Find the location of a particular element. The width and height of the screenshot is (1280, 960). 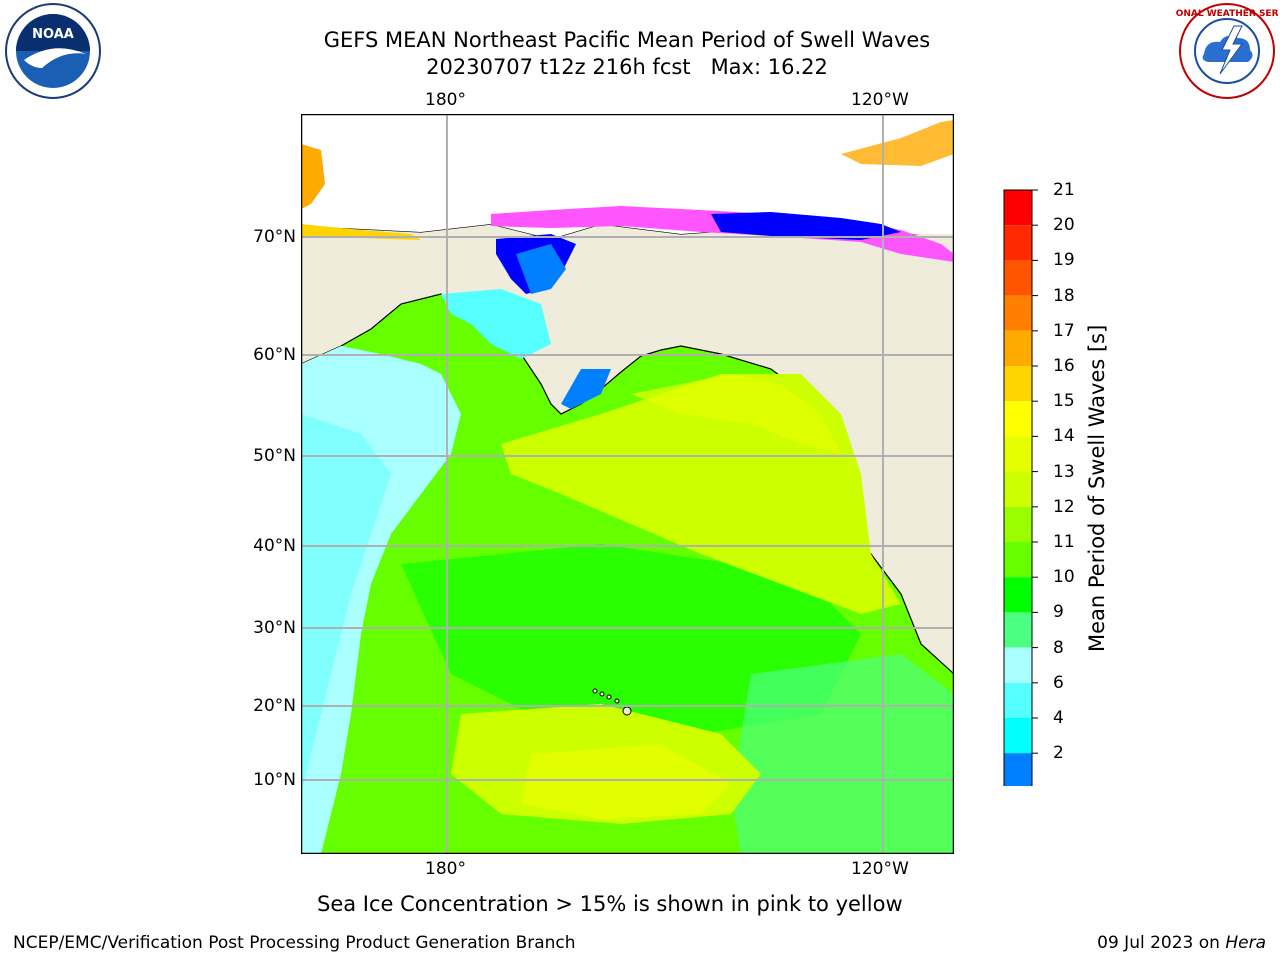

lon-label-top-180: 180° is located at coordinates (445, 100).